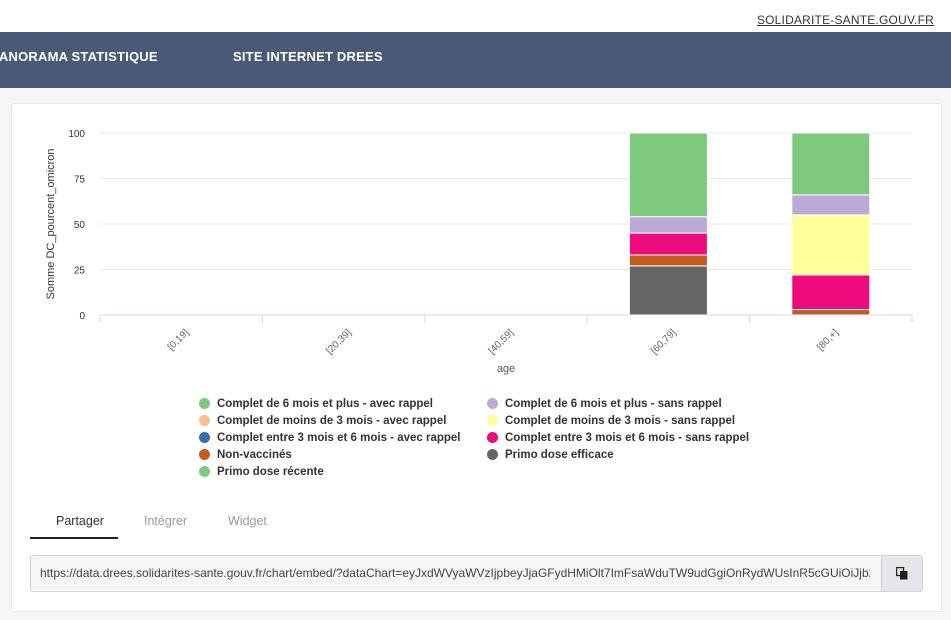 This screenshot has height=620, width=951. What do you see at coordinates (80, 180) in the screenshot?
I see `y-tick-label: 75` at bounding box center [80, 180].